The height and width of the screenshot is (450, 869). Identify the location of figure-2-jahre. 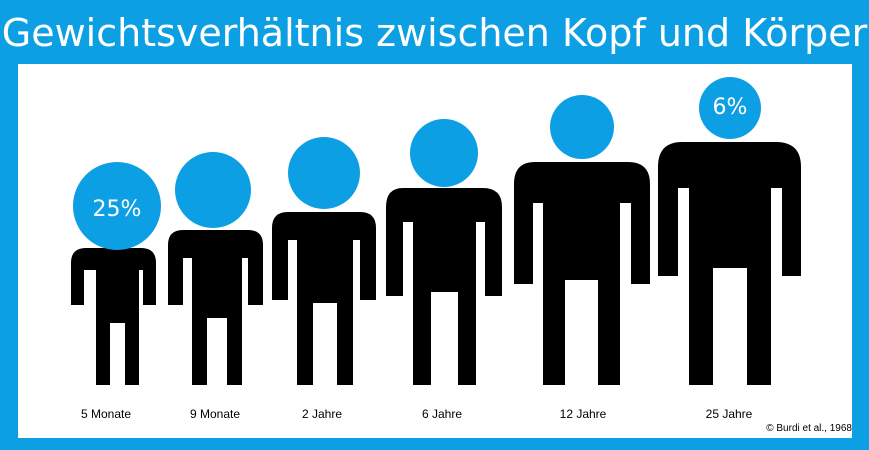
(324, 261).